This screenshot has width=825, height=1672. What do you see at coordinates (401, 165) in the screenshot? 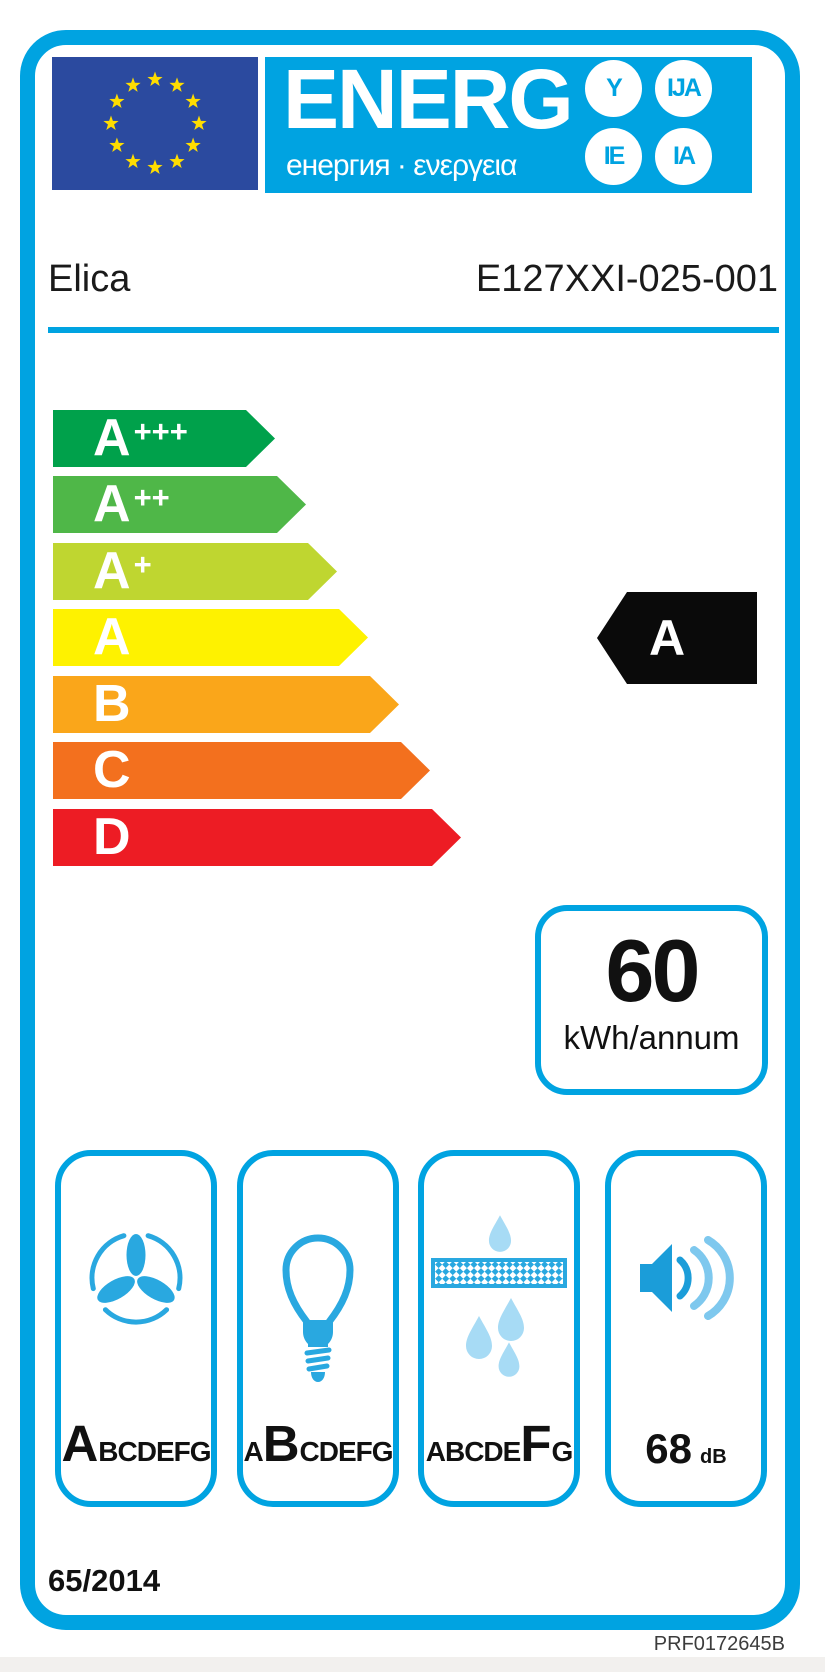
I see `energ-subtext: енергия · ενεργεια` at bounding box center [401, 165].